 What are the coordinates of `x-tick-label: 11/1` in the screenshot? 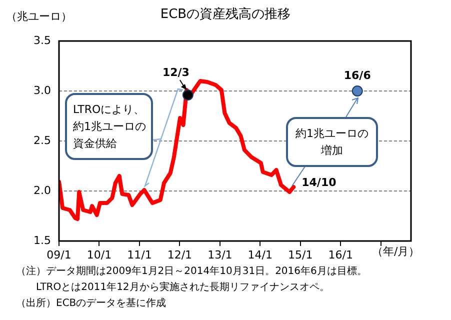 It's located at (139, 255).